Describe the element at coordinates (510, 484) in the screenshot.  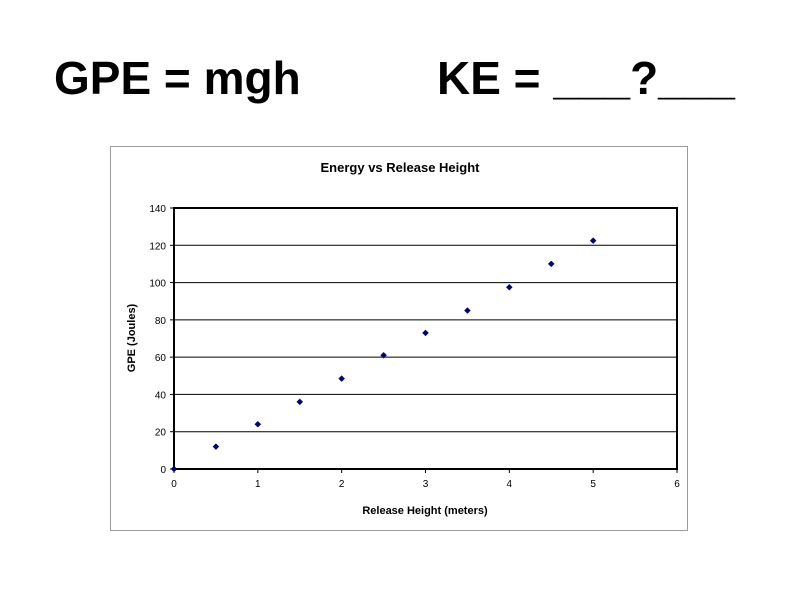
I see `x-tick-label: 4` at that location.